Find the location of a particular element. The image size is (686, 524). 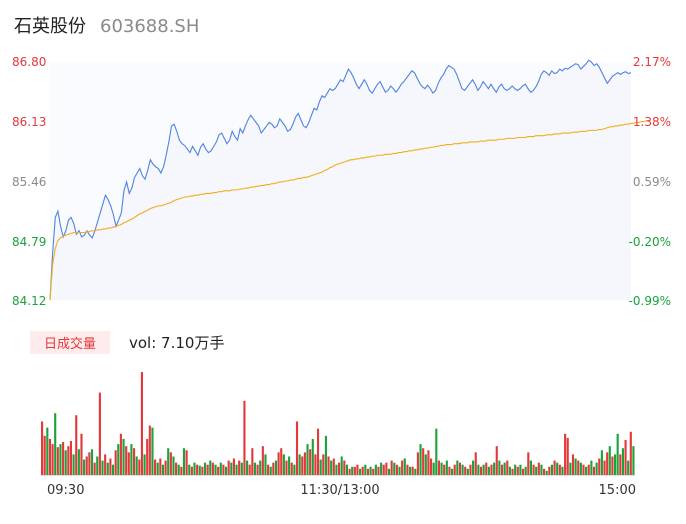

x-tick-close: 15:00 is located at coordinates (617, 490).